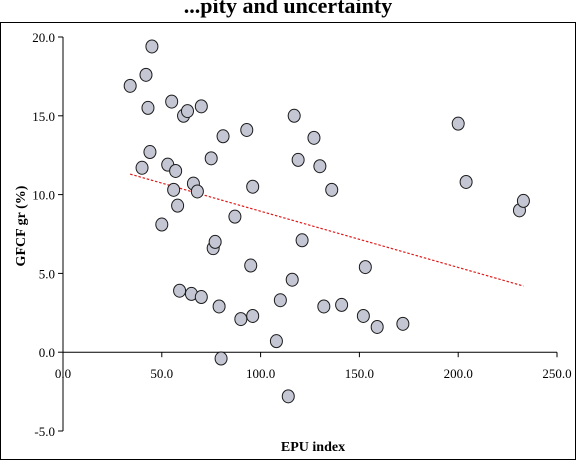 The width and height of the screenshot is (576, 465). Describe the element at coordinates (161, 373) in the screenshot. I see `x-tick-label: 50.0` at that location.